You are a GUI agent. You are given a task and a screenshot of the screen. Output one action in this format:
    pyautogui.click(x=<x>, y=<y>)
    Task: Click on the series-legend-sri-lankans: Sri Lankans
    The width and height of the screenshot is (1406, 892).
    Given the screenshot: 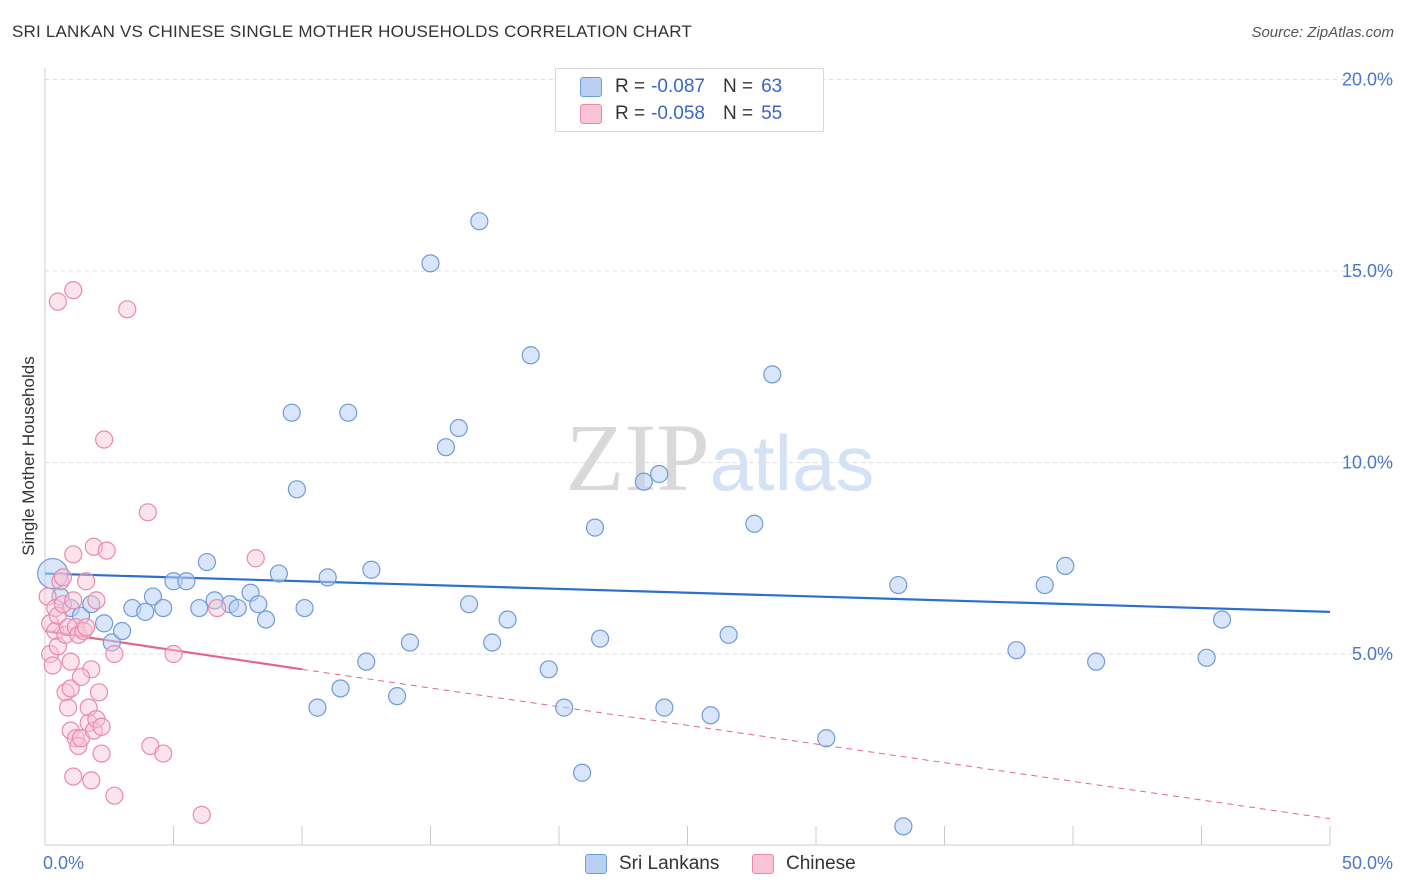 What is the action you would take?
    pyautogui.click(x=652, y=864)
    